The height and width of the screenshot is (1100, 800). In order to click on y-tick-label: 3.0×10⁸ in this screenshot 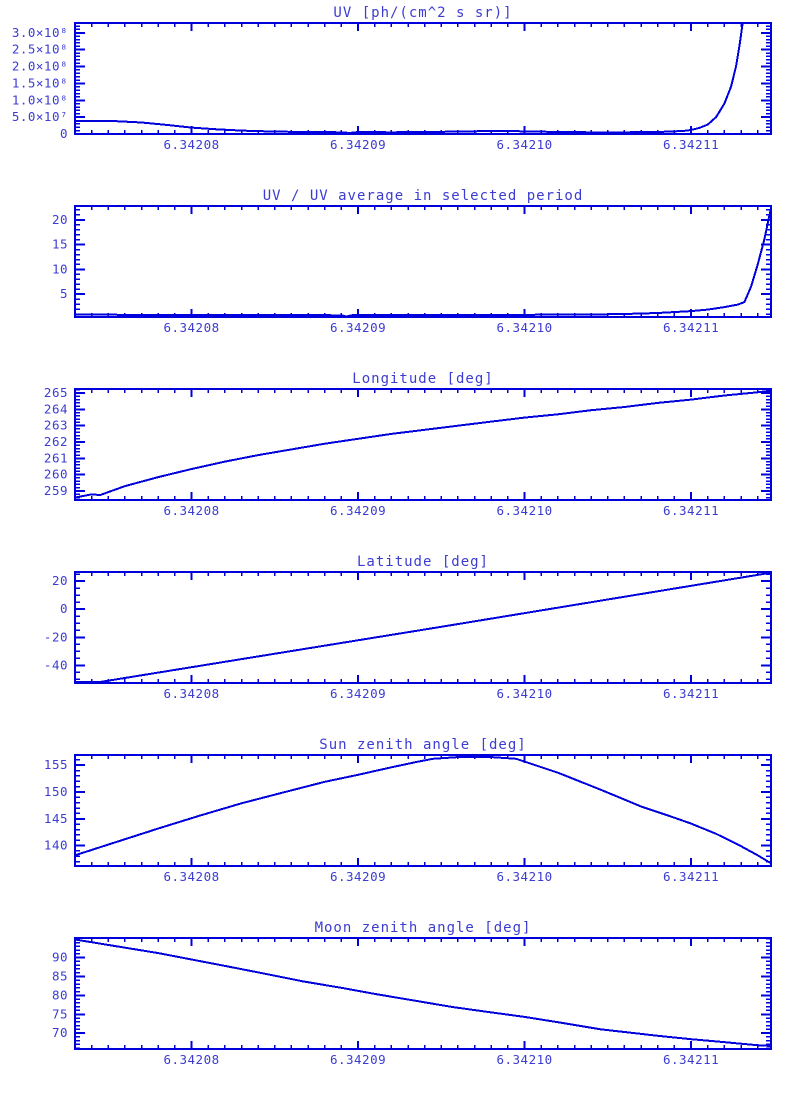, I will do `click(40, 32)`.